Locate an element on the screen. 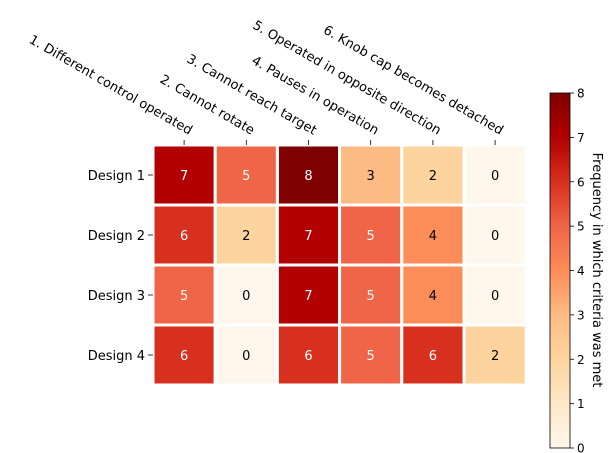 The height and width of the screenshot is (453, 611). colorbar-tick-label: 5 is located at coordinates (581, 227).